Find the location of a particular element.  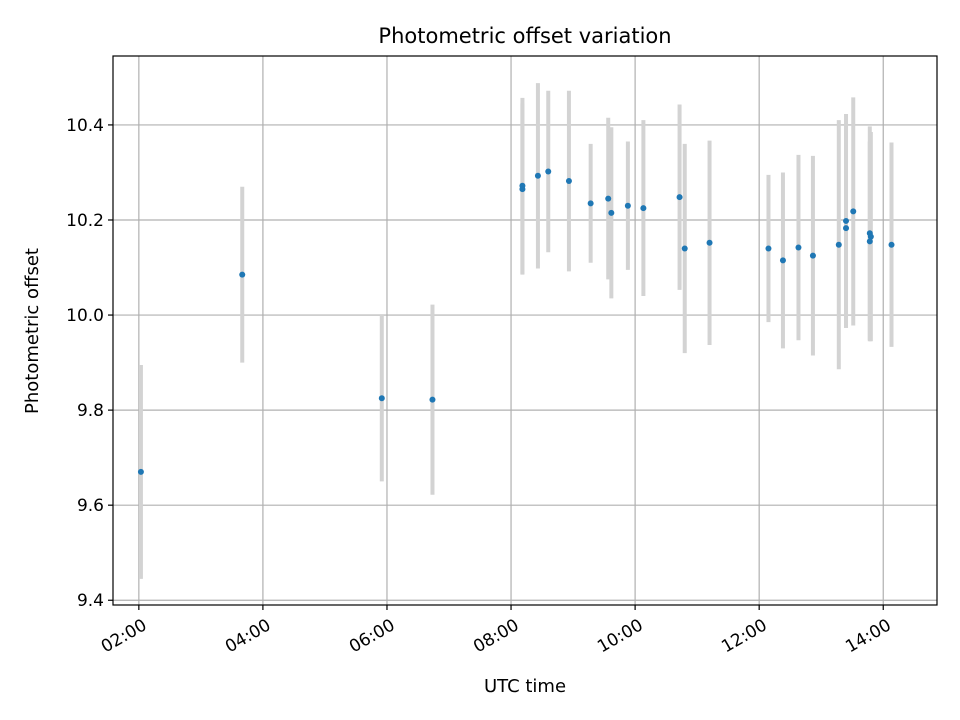

y-tick-label: 10.4 is located at coordinates (85, 126).